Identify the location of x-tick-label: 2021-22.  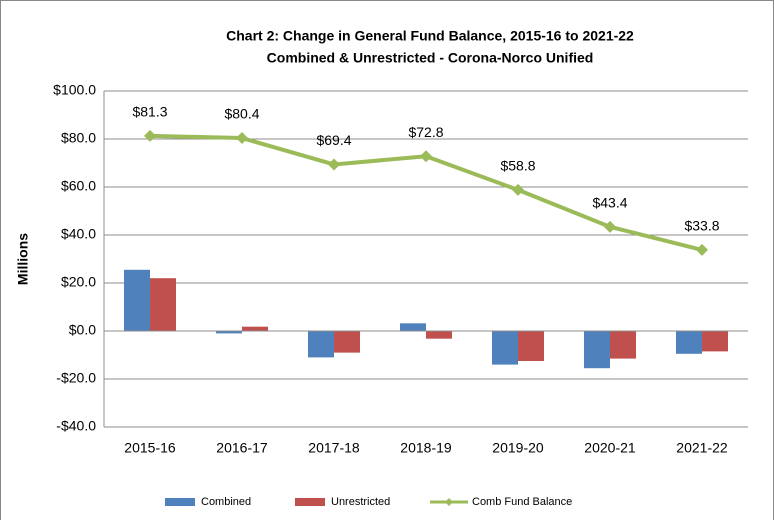
(702, 448).